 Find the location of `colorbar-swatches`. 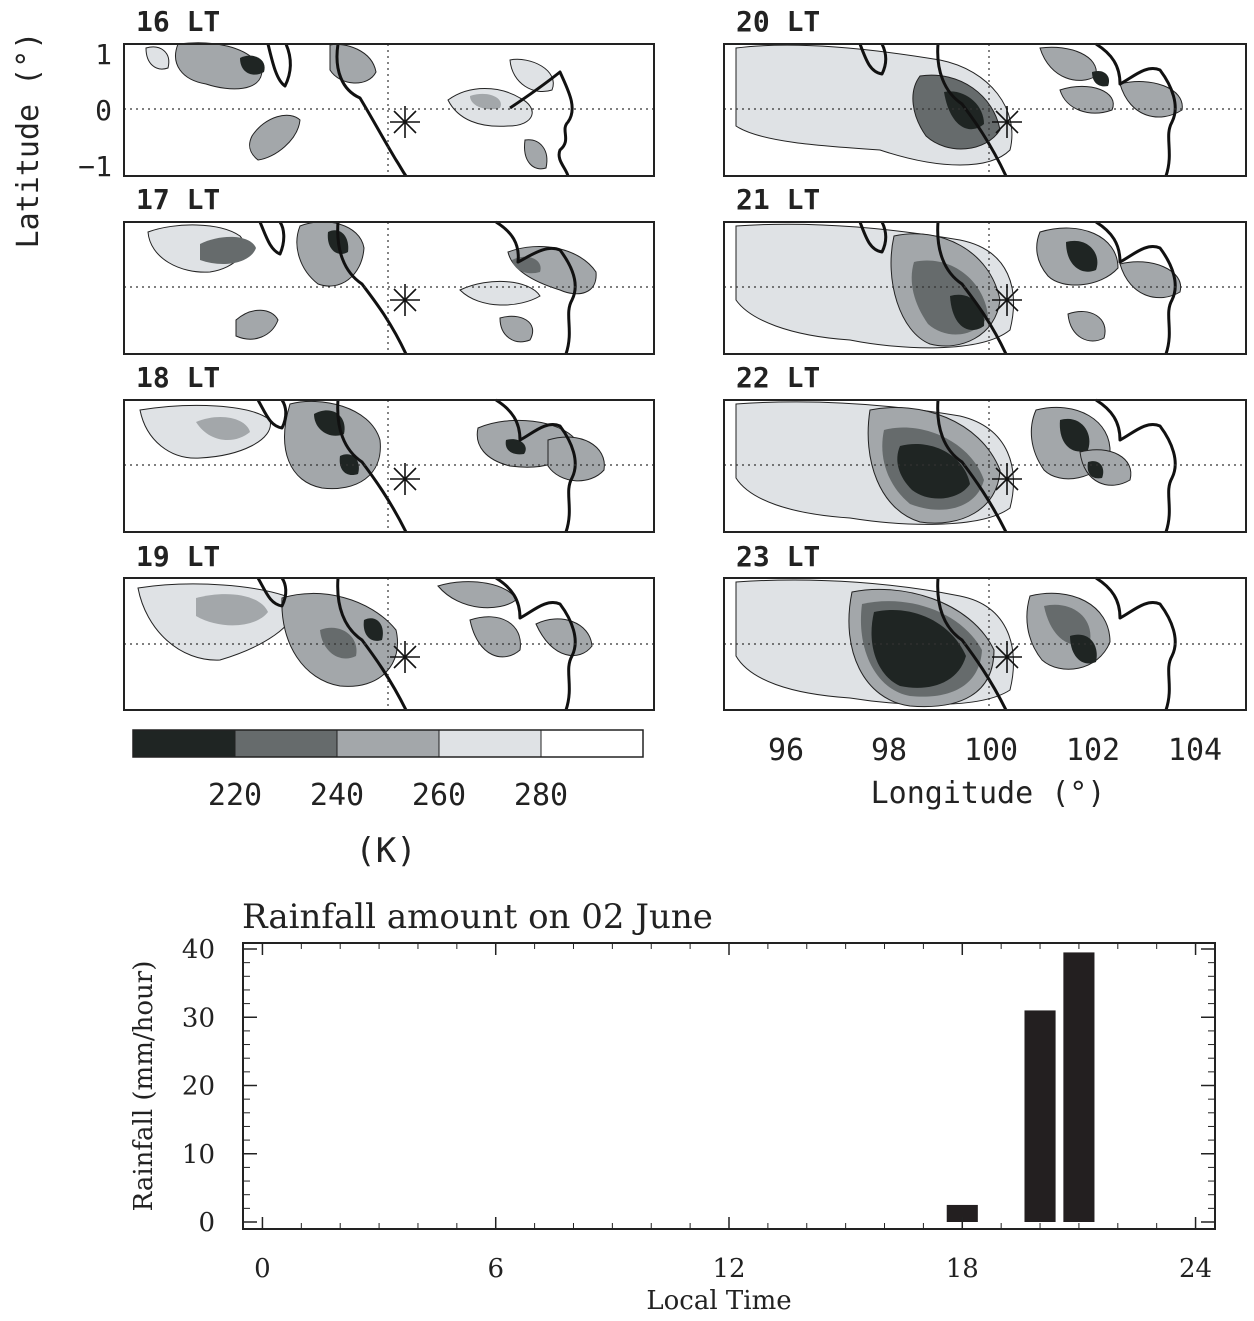

colorbar-swatches is located at coordinates (388, 743).